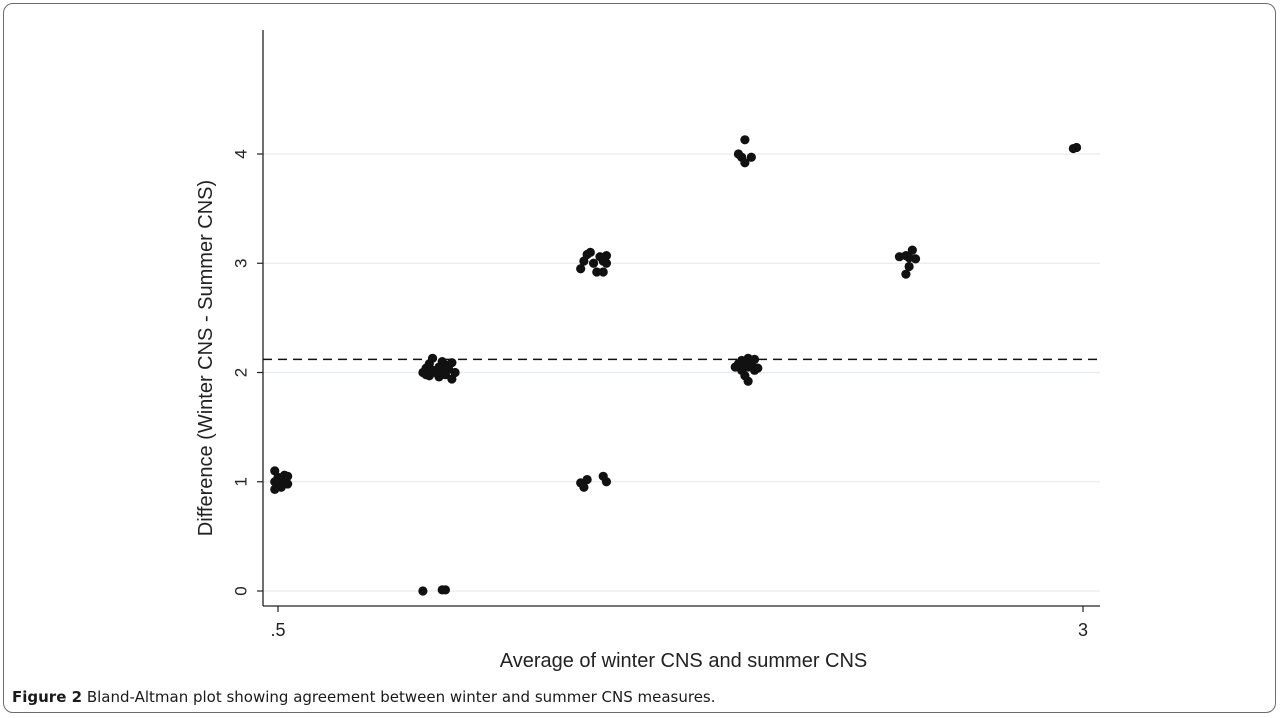 This screenshot has width=1281, height=718. Describe the element at coordinates (47, 697) in the screenshot. I see `caption-label: Figure 2` at that location.